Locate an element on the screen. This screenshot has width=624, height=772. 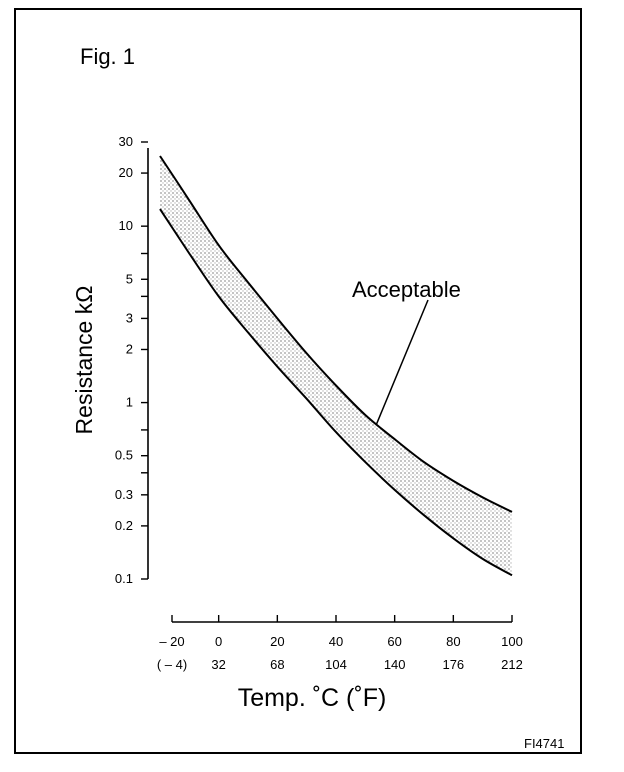
x-tick-label-fahrenheit: 176 is located at coordinates (453, 664).